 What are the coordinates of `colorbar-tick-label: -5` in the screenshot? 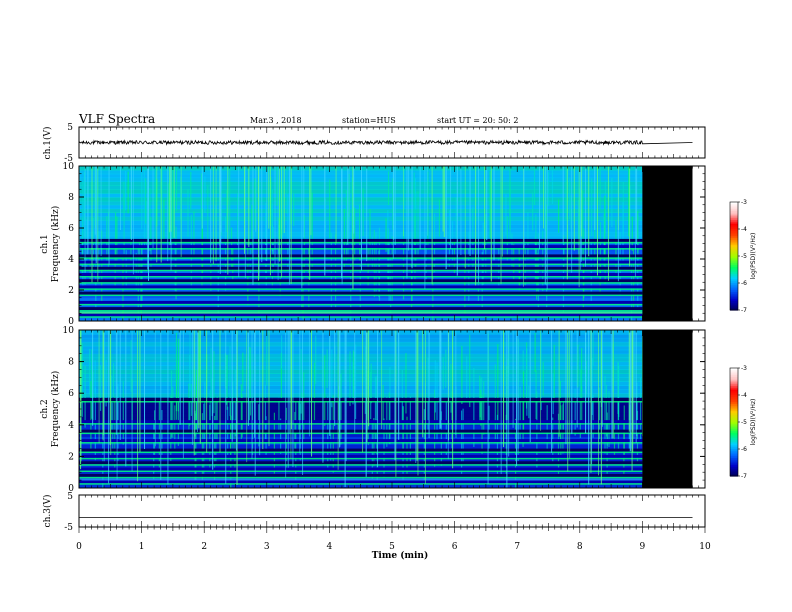 It's located at (744, 422).